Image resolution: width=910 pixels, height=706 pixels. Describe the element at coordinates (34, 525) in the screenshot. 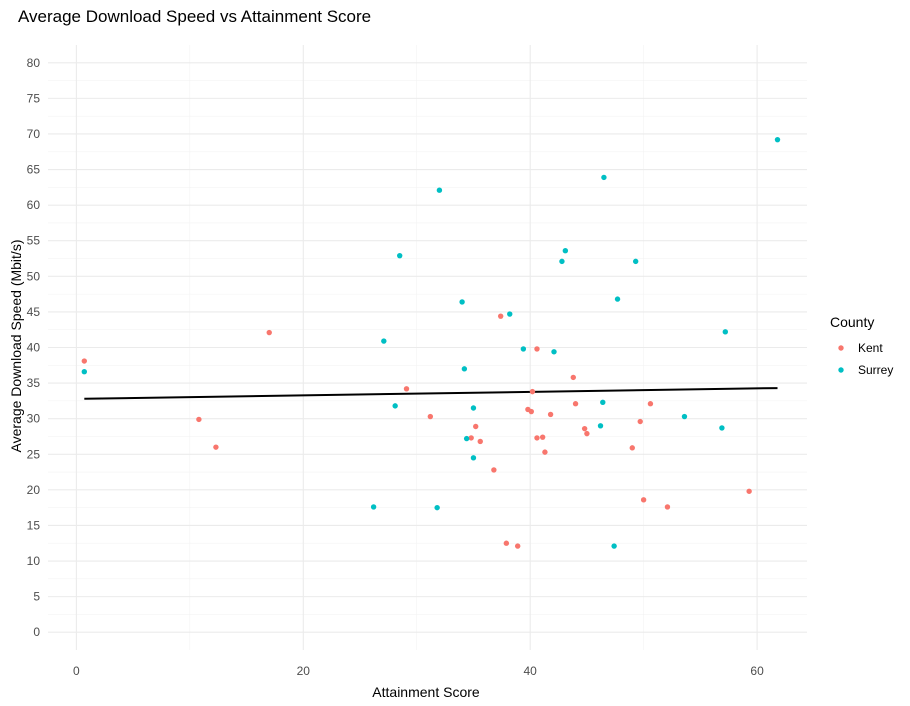

I see `y-tick-label: 15` at that location.